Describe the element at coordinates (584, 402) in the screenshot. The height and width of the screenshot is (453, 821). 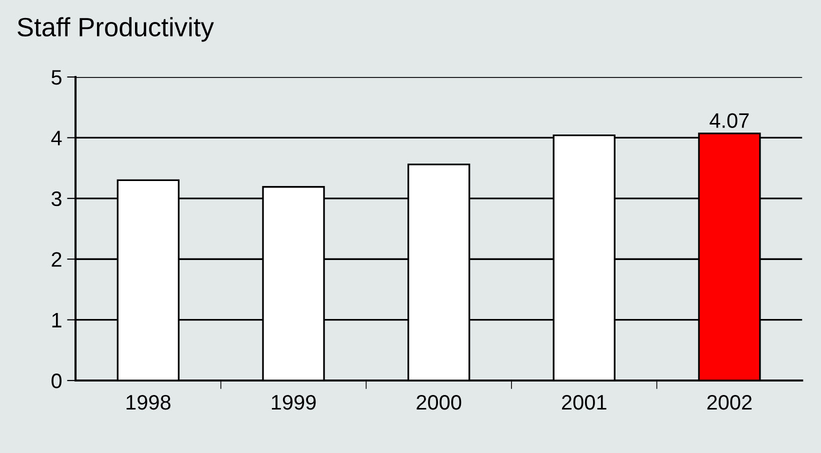
I see `x-tick-label: 2001` at that location.